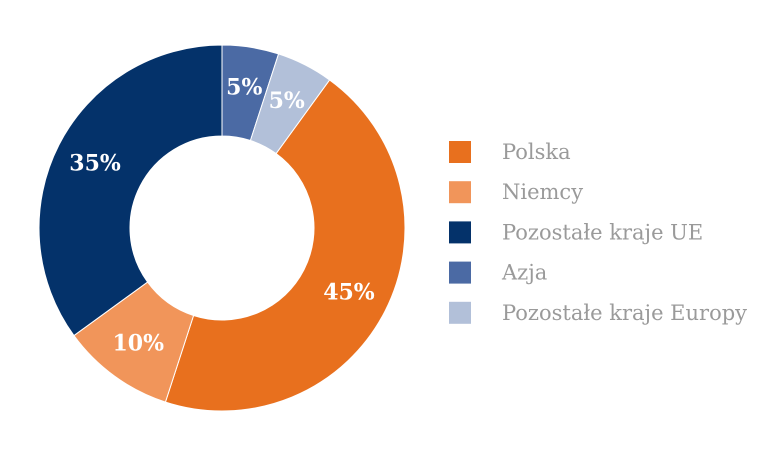 The width and height of the screenshot is (770, 459). What do you see at coordinates (542, 192) in the screenshot?
I see `legend-label: Niemcy` at bounding box center [542, 192].